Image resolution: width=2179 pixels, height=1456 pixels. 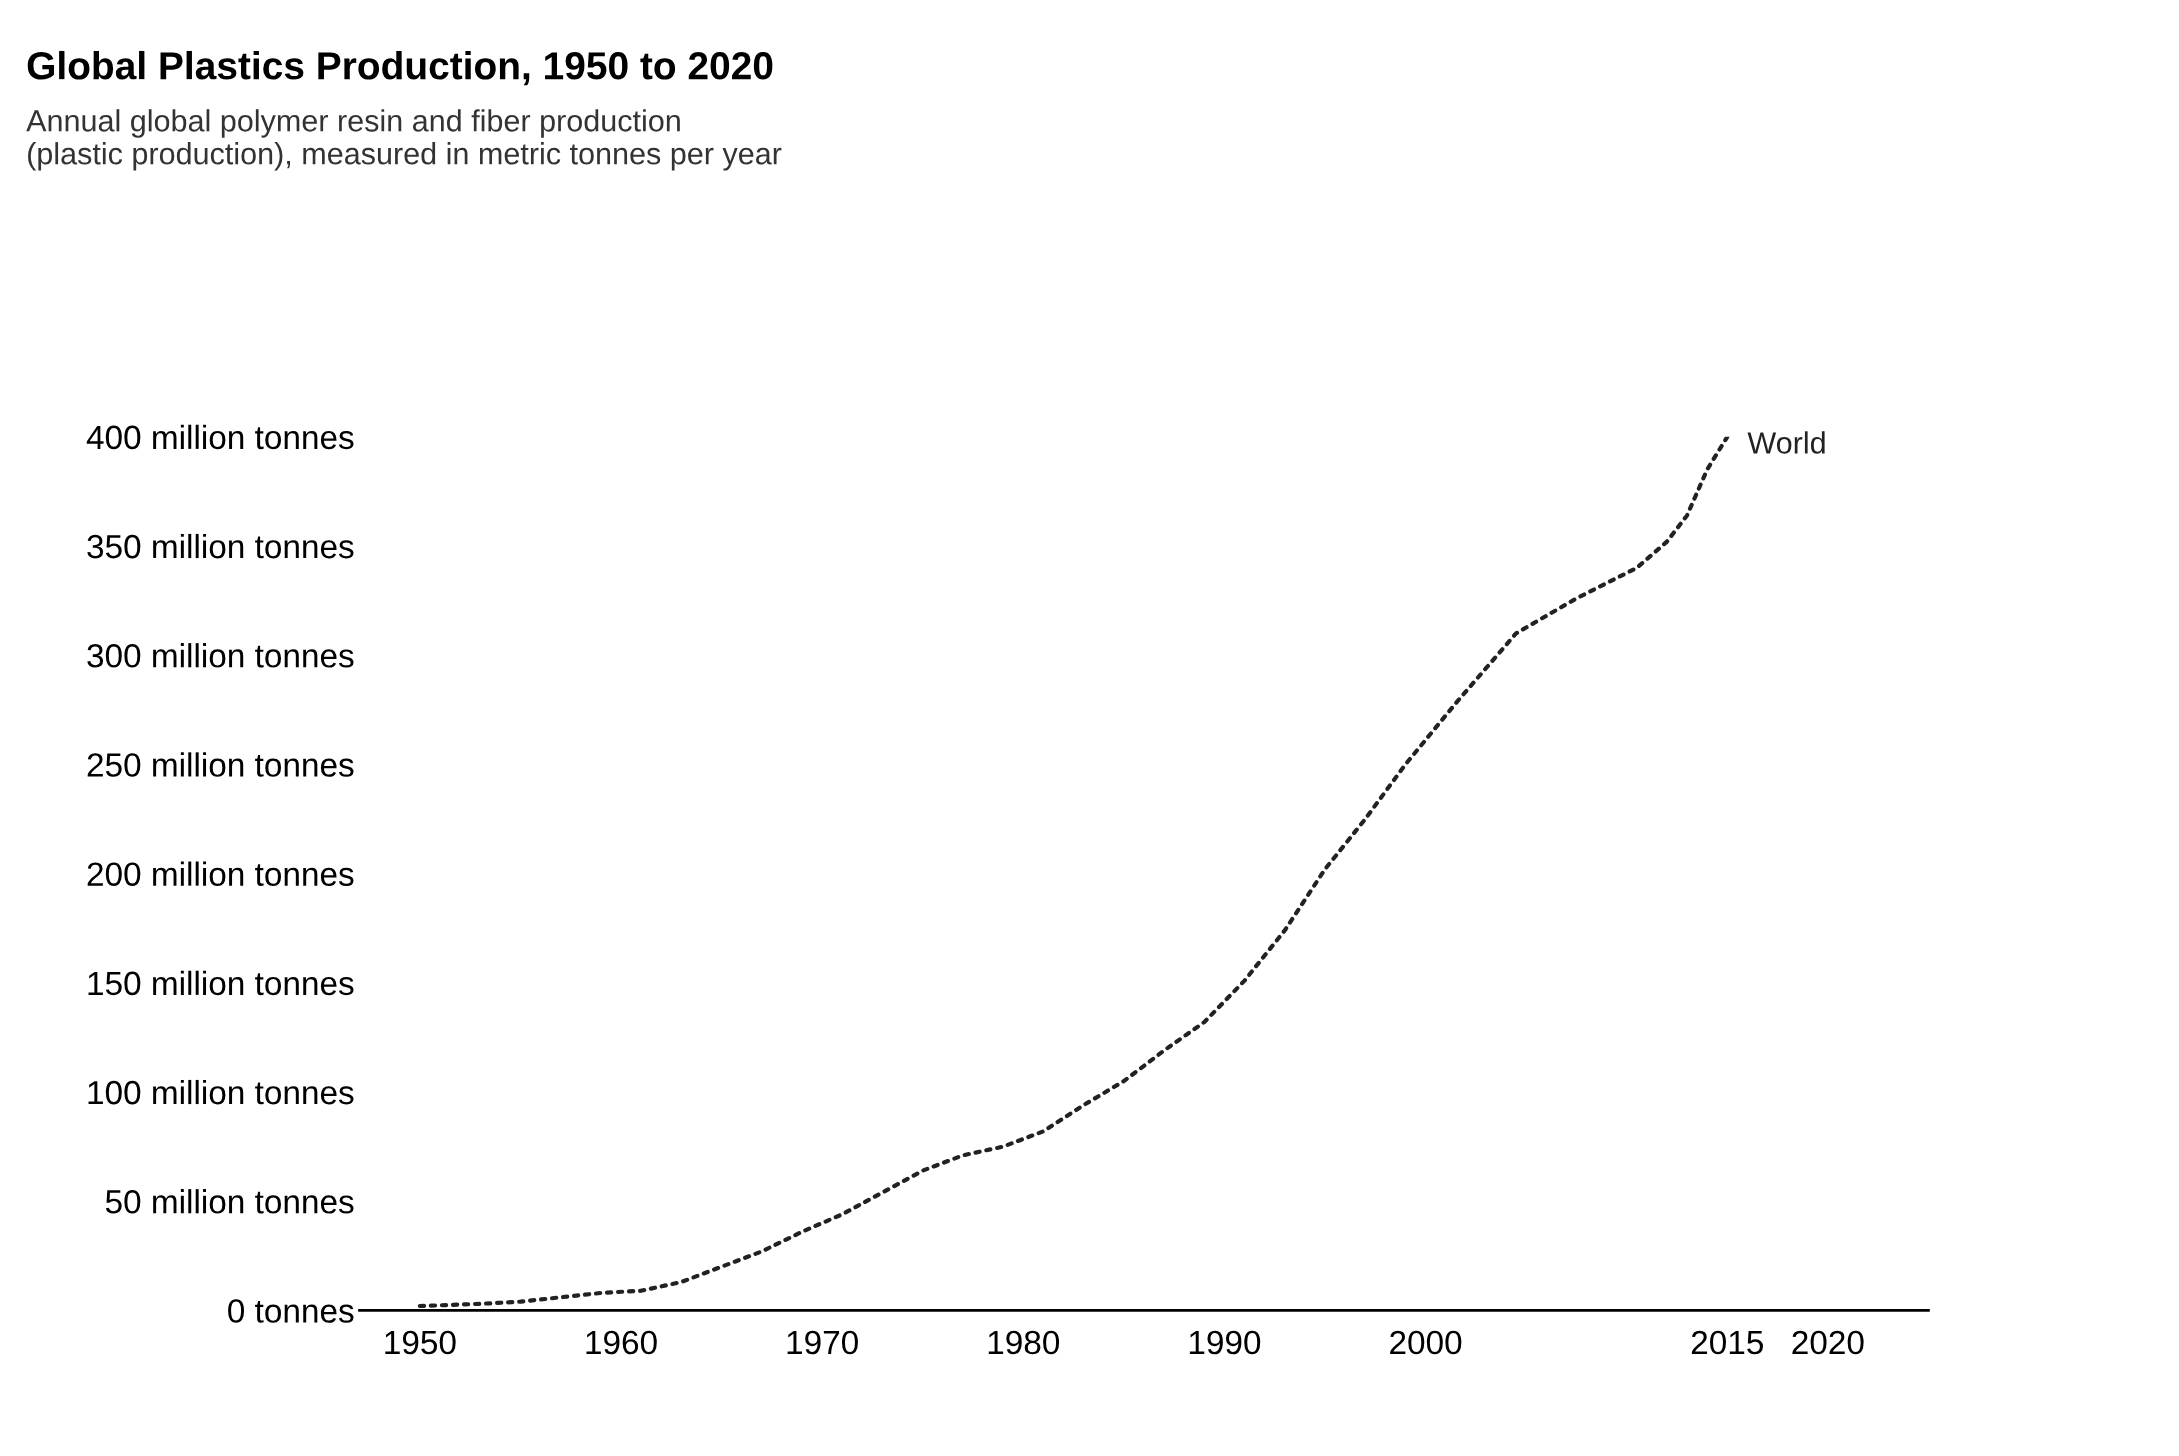 What do you see at coordinates (1786, 442) in the screenshot?
I see `series-label: World` at bounding box center [1786, 442].